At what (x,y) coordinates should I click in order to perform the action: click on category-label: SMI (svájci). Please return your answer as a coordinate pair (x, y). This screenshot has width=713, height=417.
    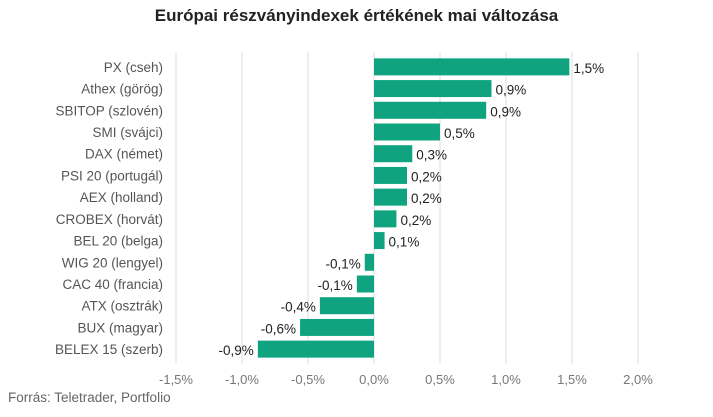
    Looking at the image, I should click on (128, 132).